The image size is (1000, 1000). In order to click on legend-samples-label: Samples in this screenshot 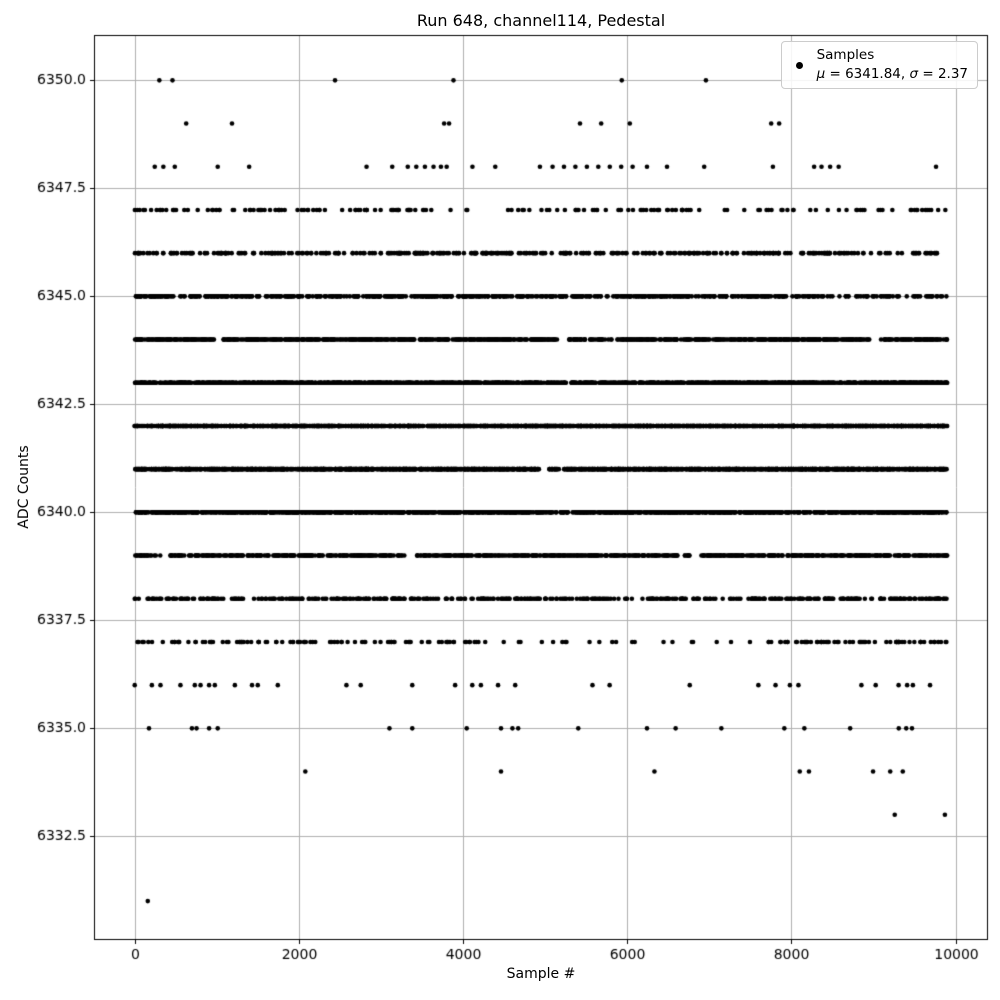, I will do `click(845, 55)`.